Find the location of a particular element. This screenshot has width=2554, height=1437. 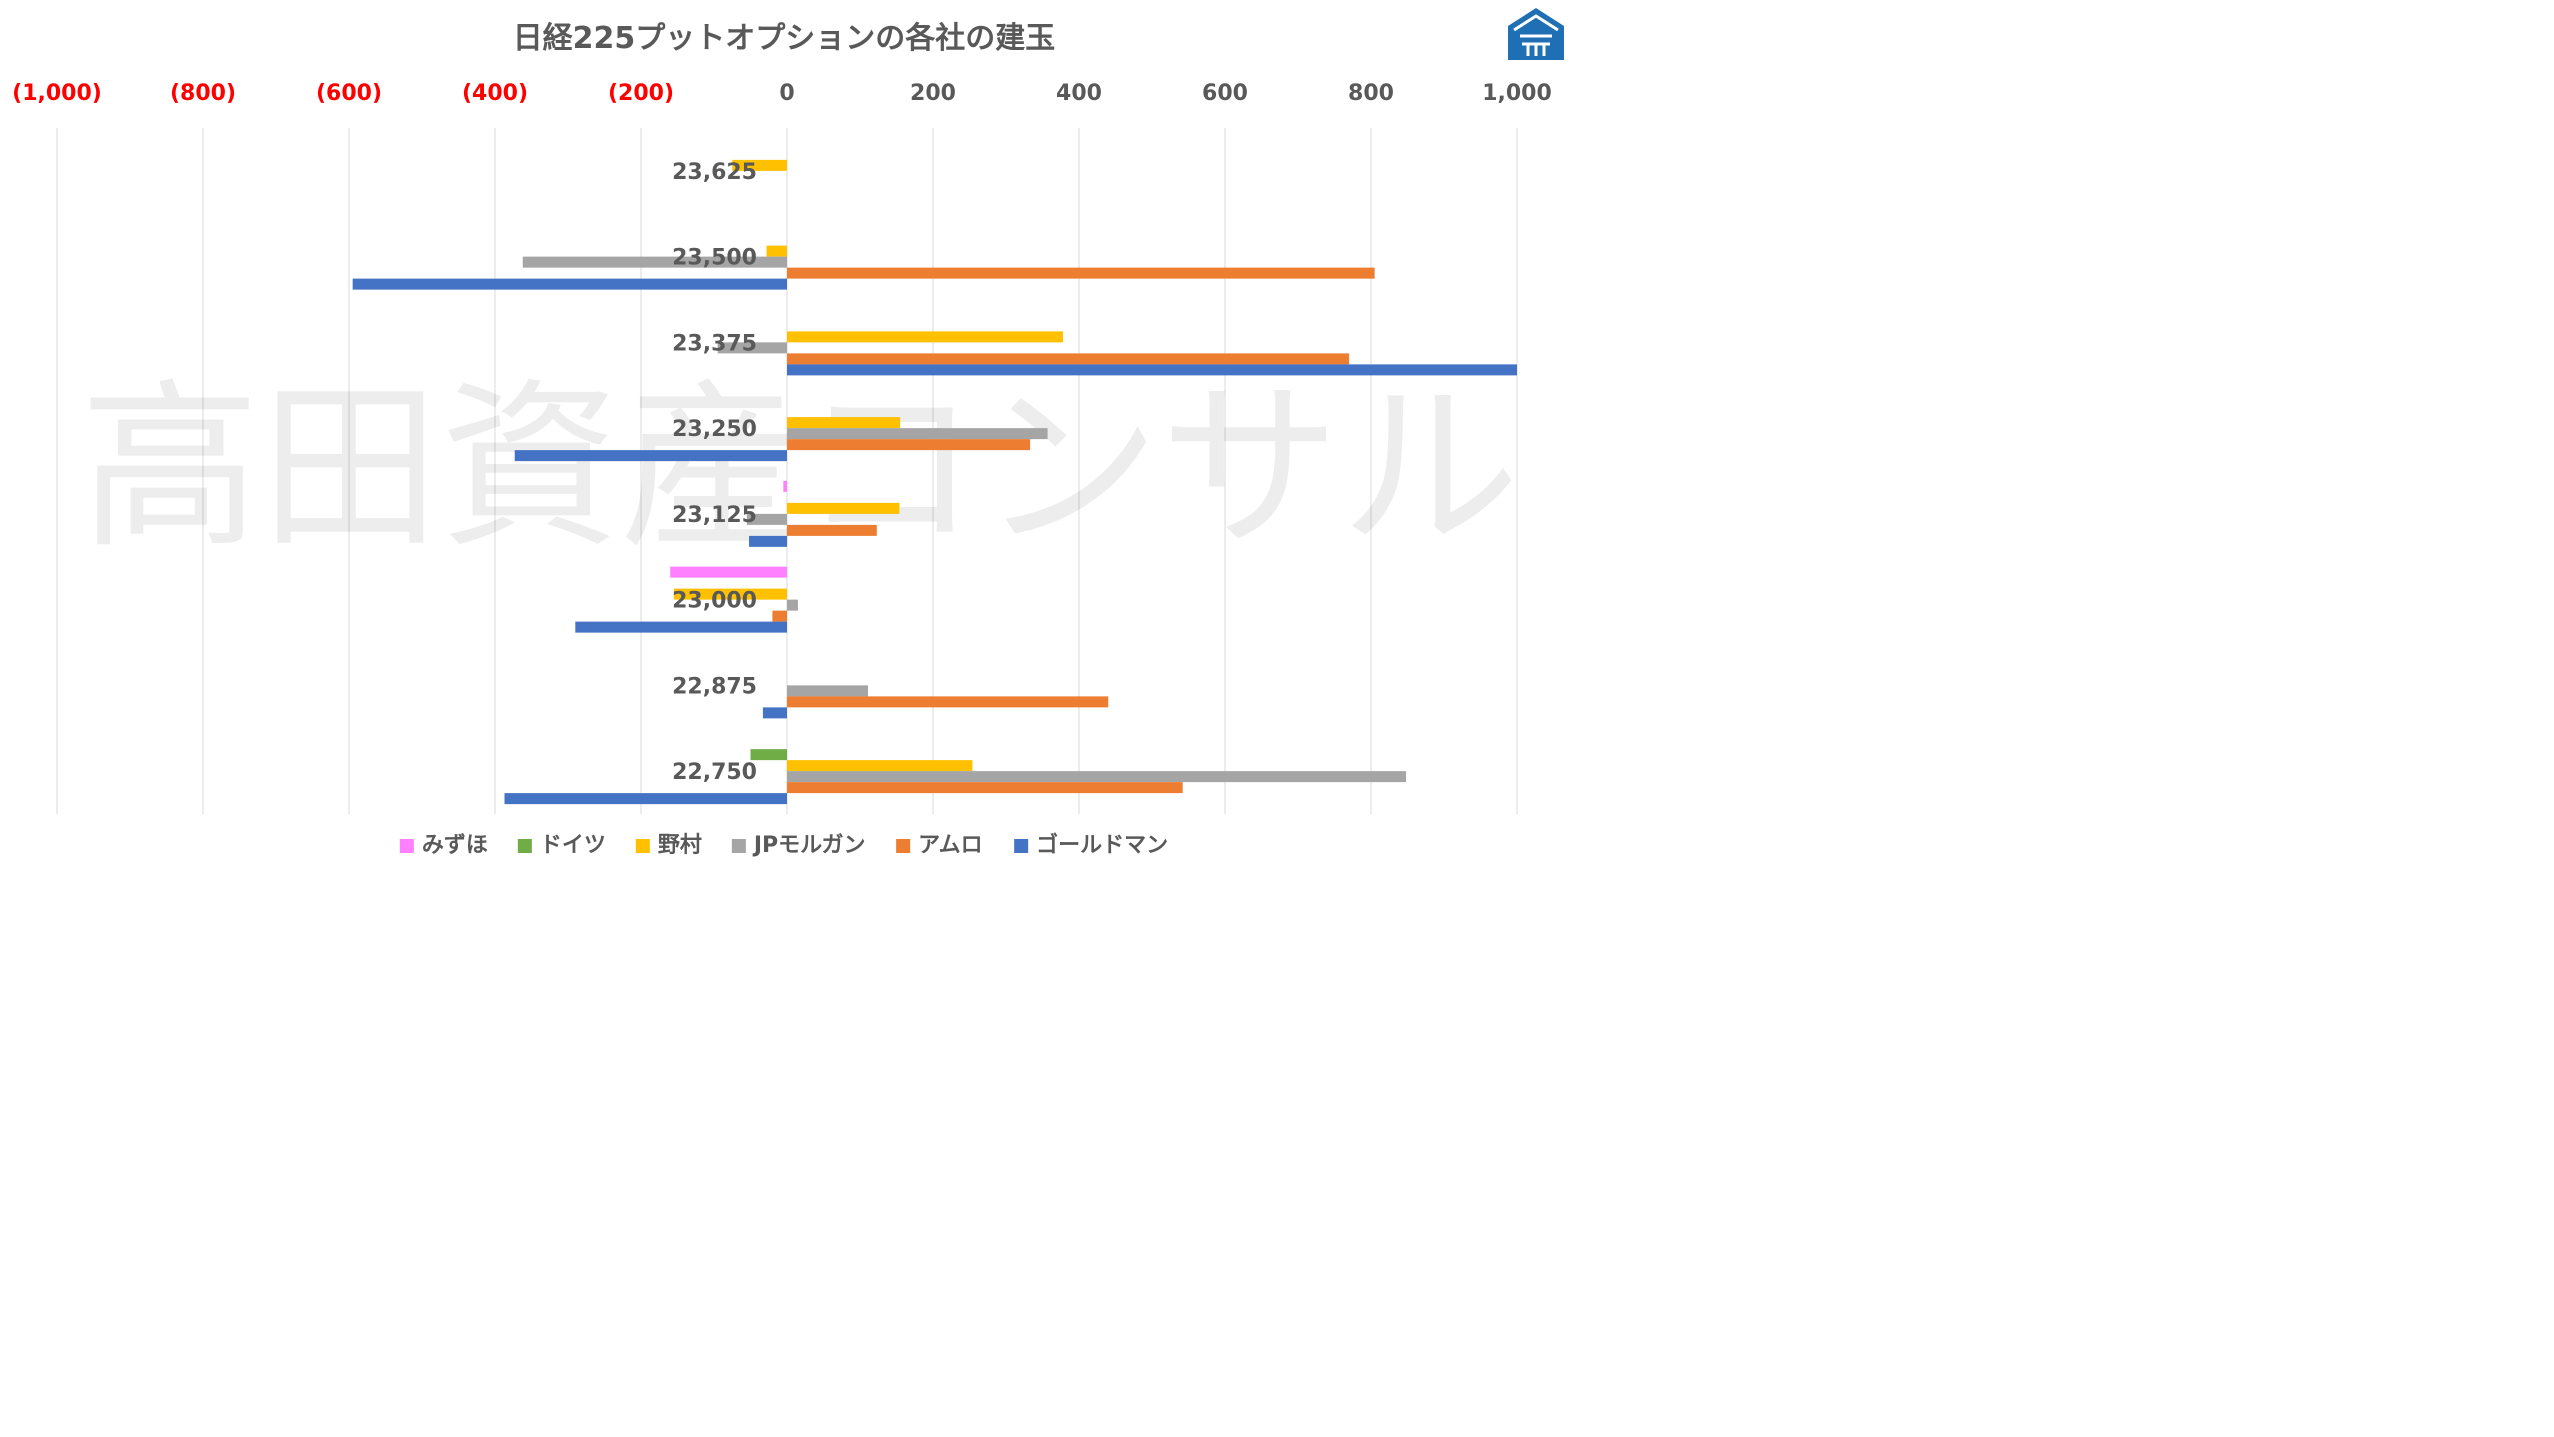

legend-label: JPモルガン is located at coordinates (809, 845).